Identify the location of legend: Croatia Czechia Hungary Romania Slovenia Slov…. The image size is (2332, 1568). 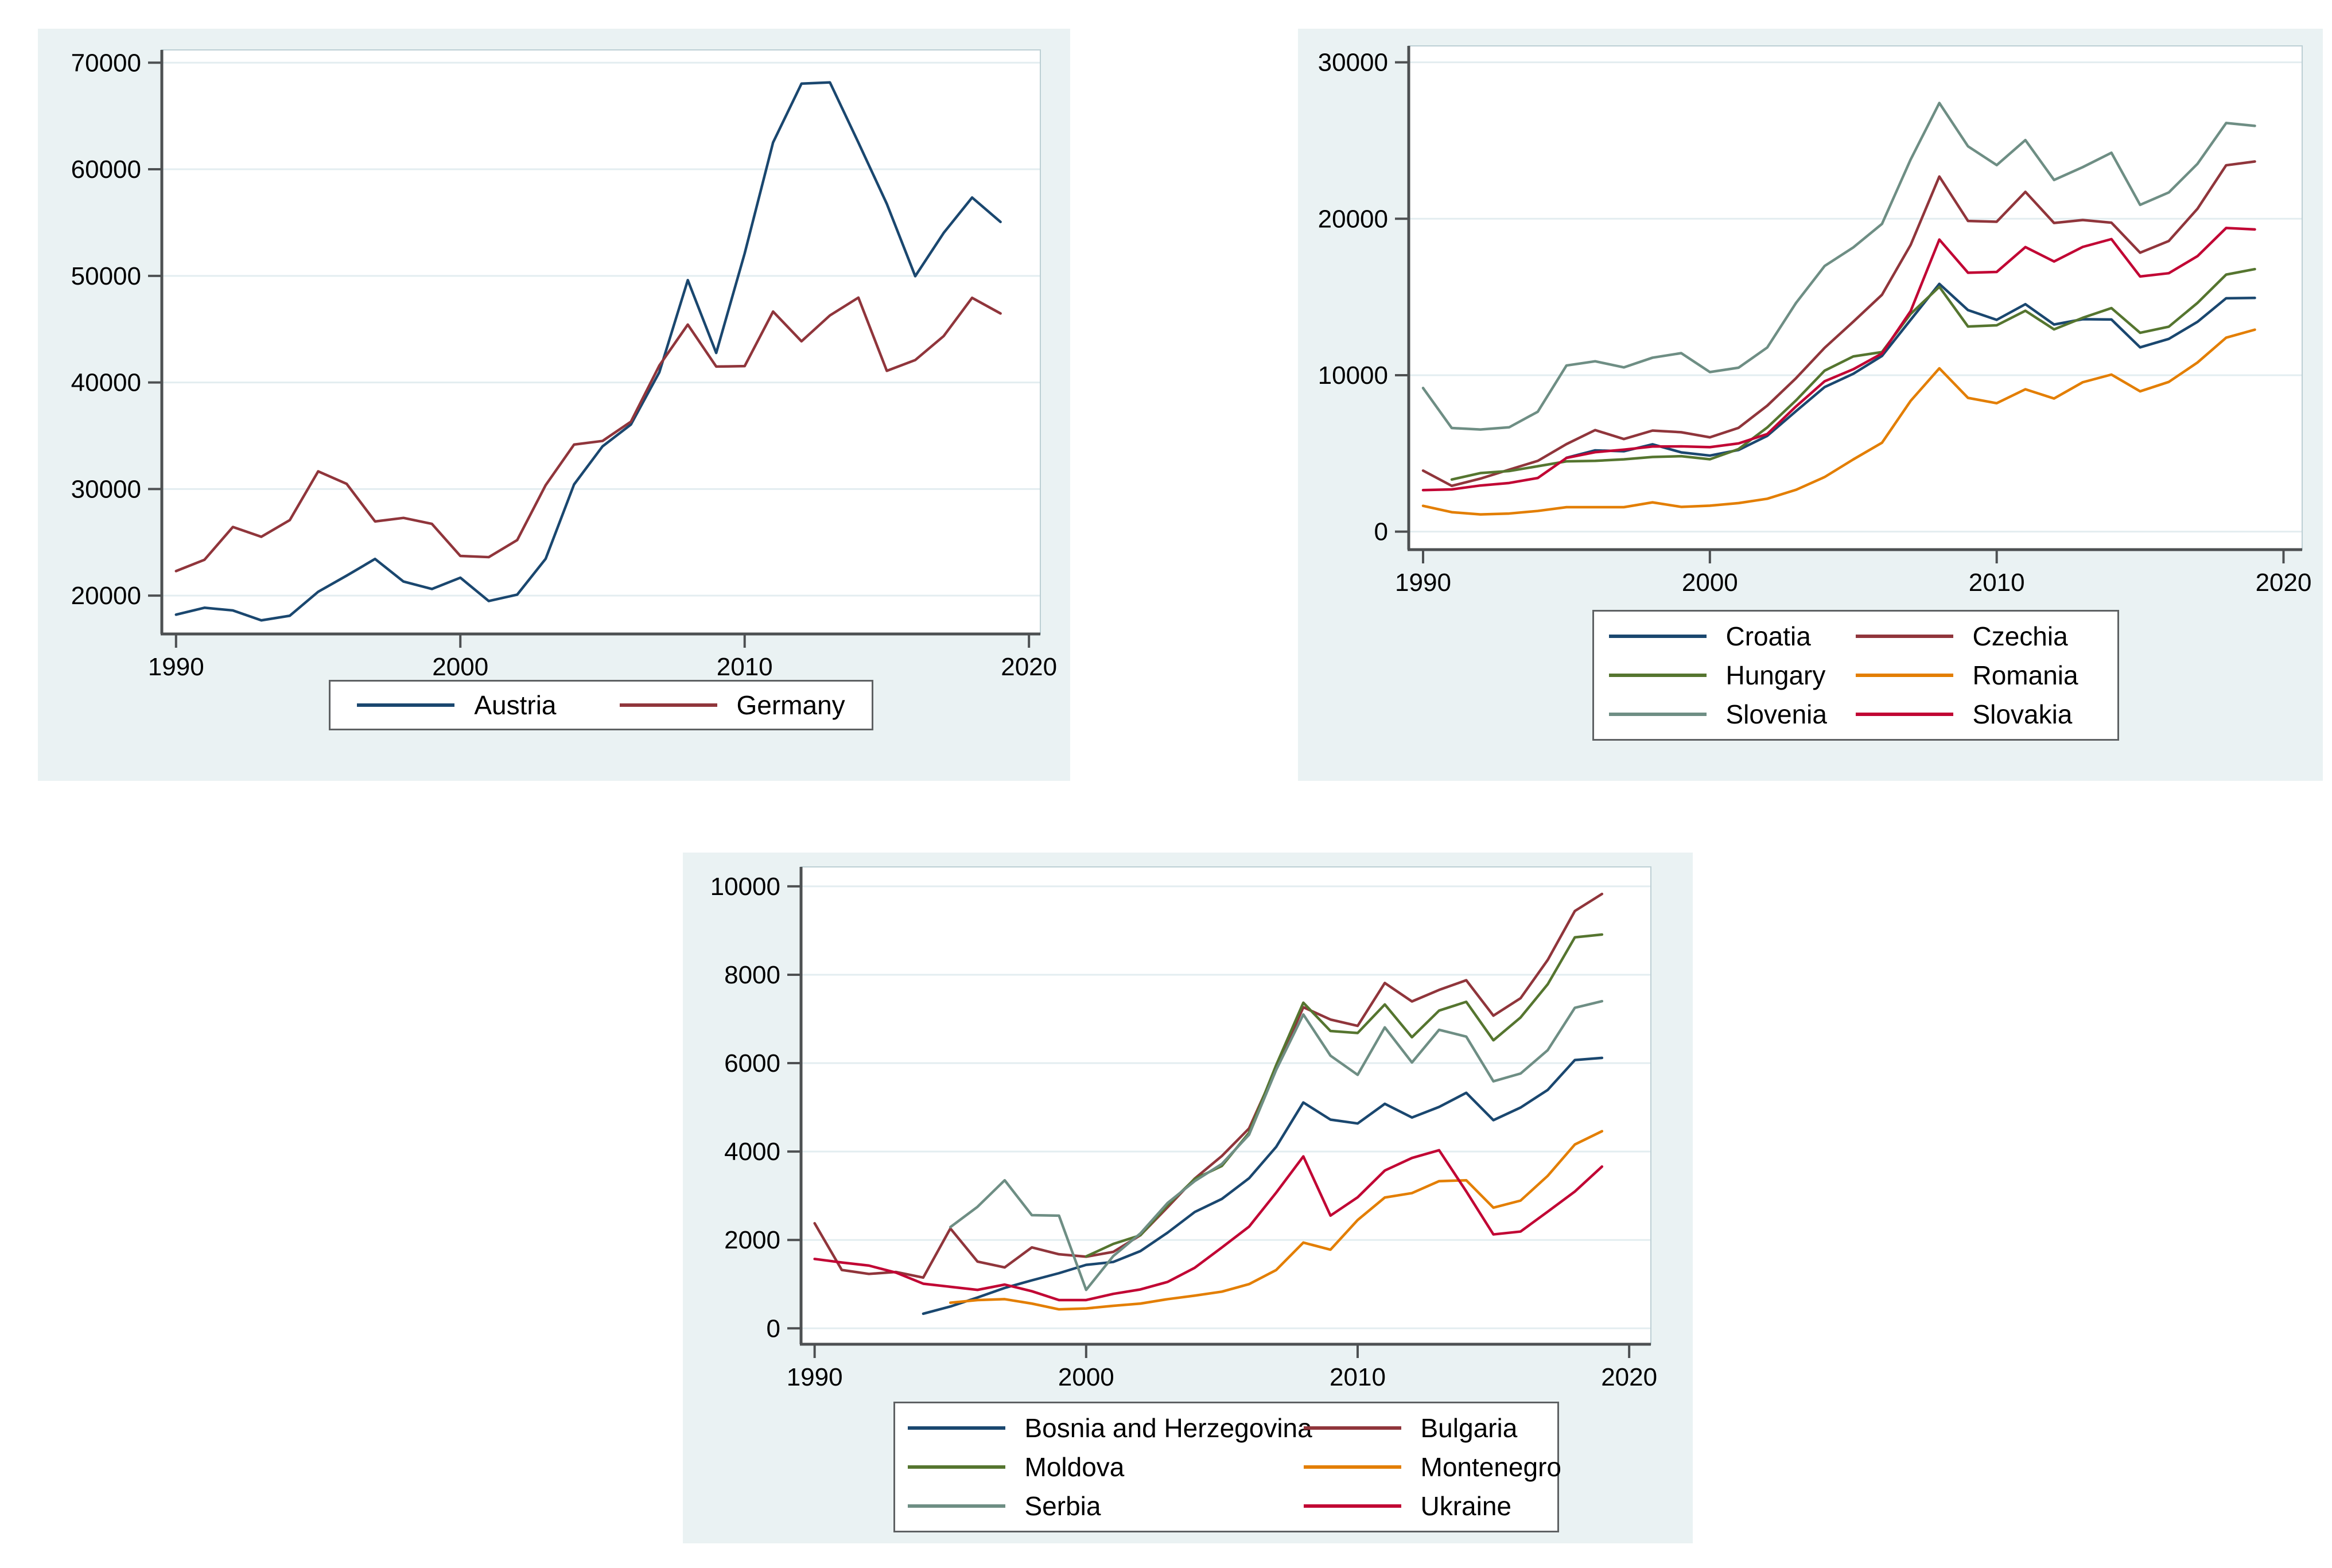
(1855, 675).